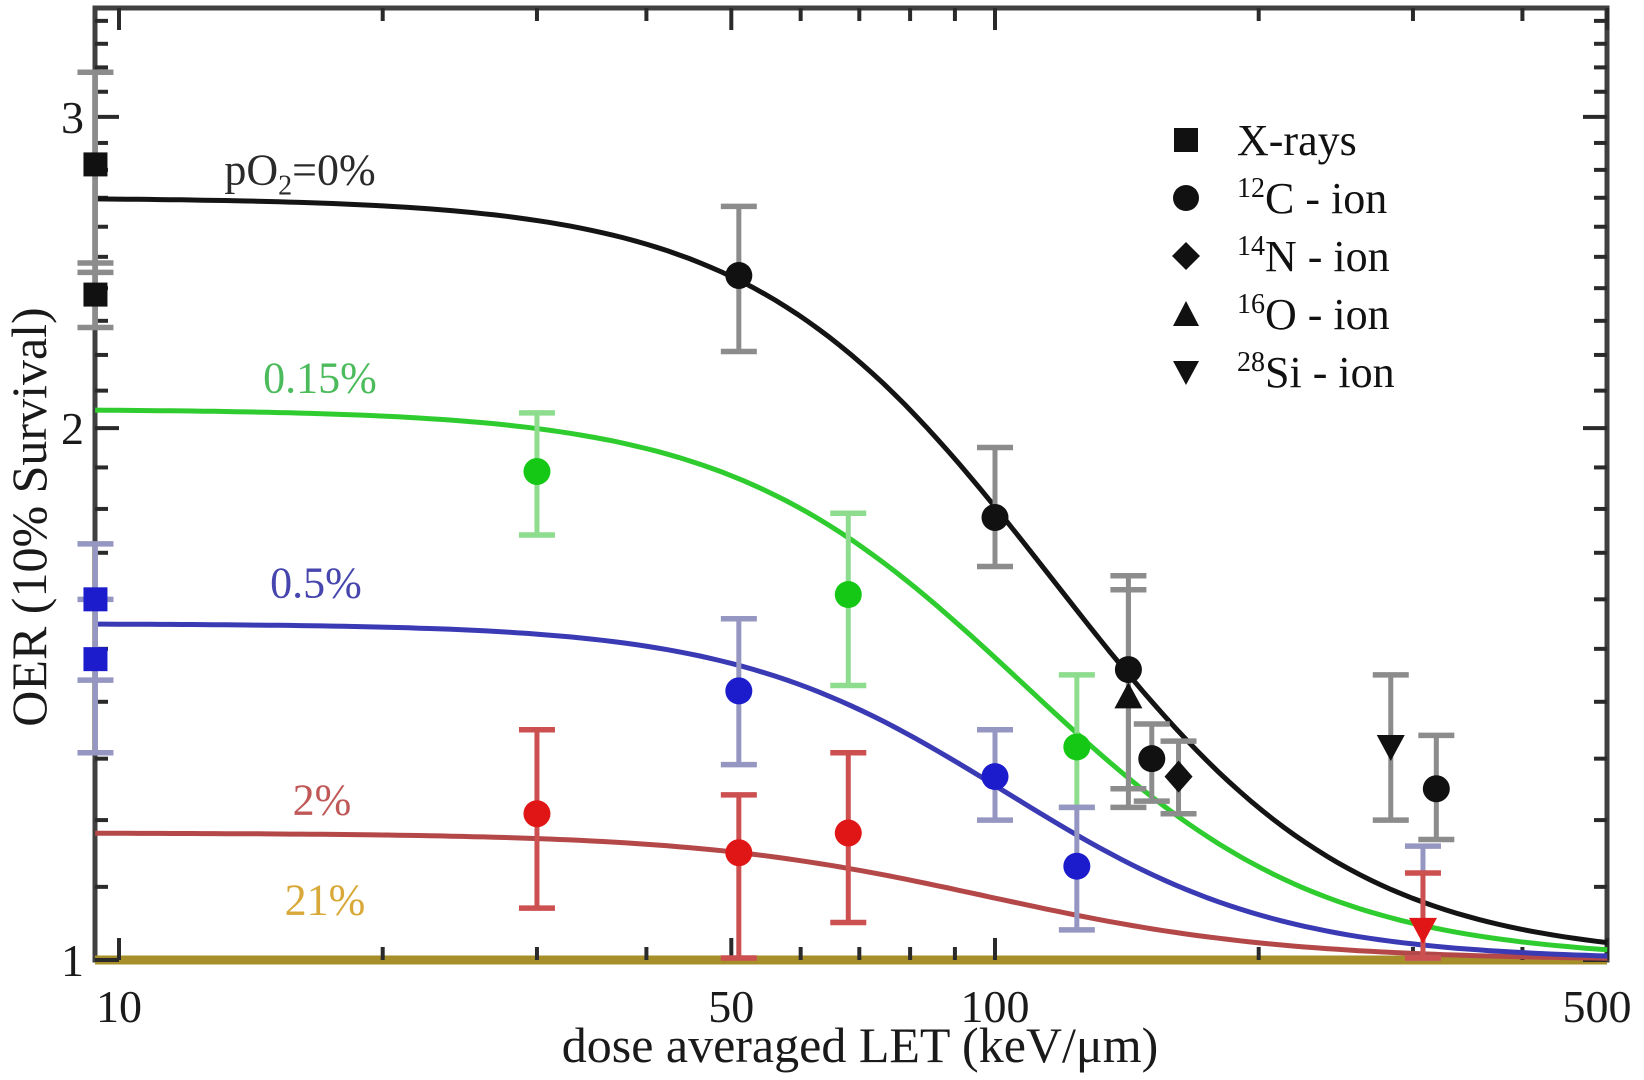  Describe the element at coordinates (72, 428) in the screenshot. I see `y-tick-label-2: 2` at that location.